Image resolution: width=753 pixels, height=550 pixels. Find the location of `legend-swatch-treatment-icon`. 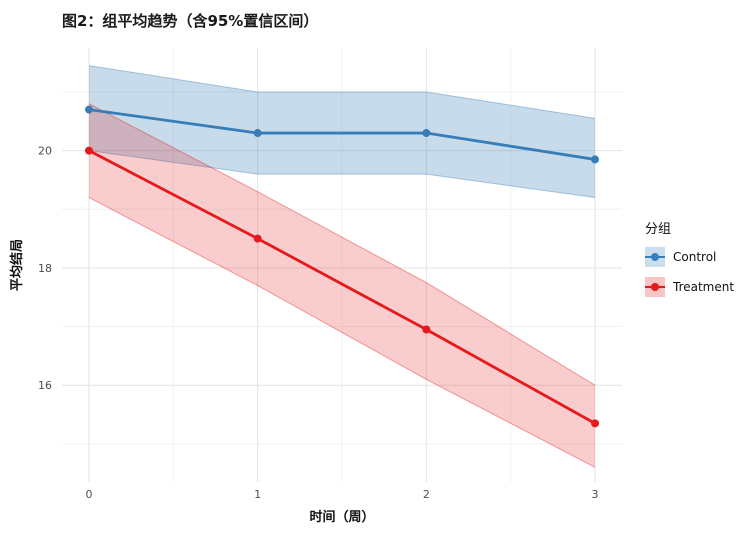

legend-swatch-treatment-icon is located at coordinates (655, 287).